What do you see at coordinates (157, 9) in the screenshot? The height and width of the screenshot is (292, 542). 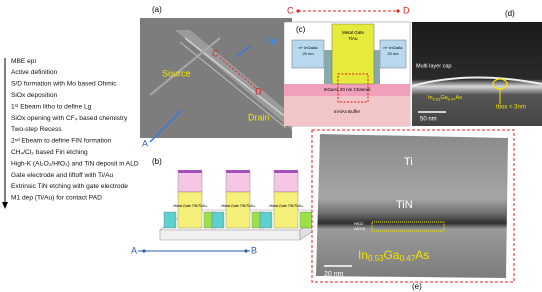 I see `panel-label: (a)` at bounding box center [157, 9].